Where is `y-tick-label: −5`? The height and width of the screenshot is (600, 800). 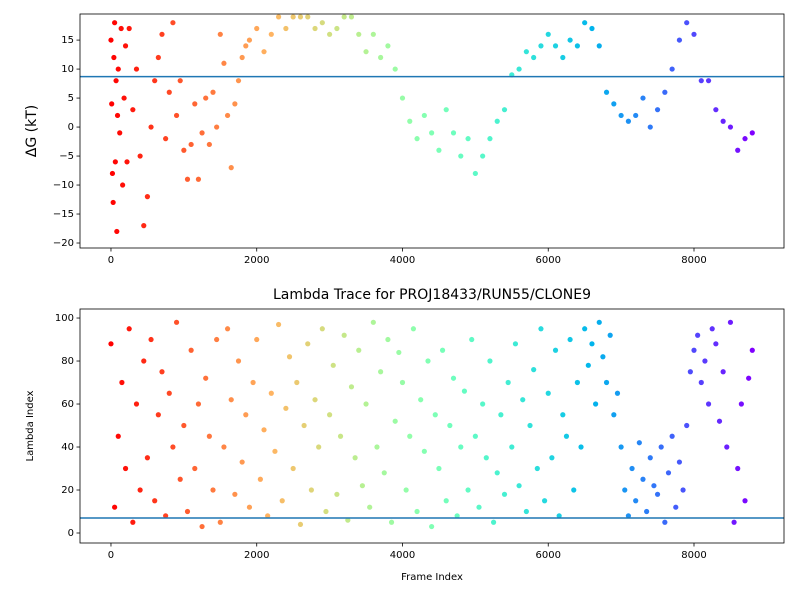
y-tick-label: −5 is located at coordinates (66, 156).